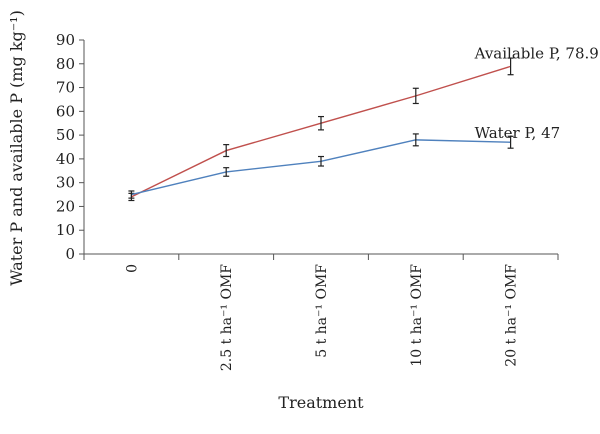 The image size is (600, 434). Describe the element at coordinates (321, 402) in the screenshot. I see `x-axis-title: Treatment` at that location.